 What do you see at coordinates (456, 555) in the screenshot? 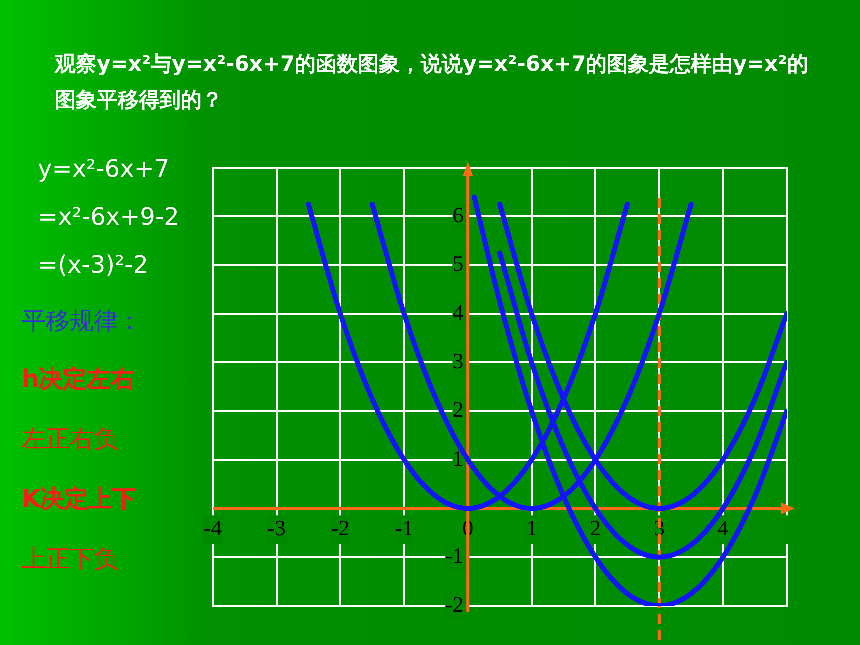
I see `y-tick-label: -1` at bounding box center [456, 555].